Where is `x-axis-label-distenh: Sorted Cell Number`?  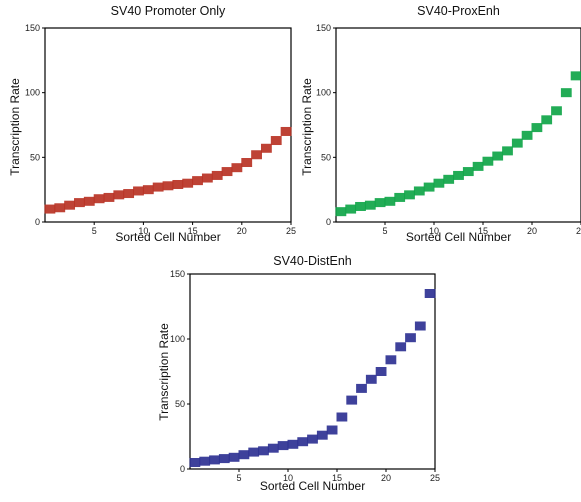
x-axis-label-distenh: Sorted Cell Number is located at coordinates (312, 486).